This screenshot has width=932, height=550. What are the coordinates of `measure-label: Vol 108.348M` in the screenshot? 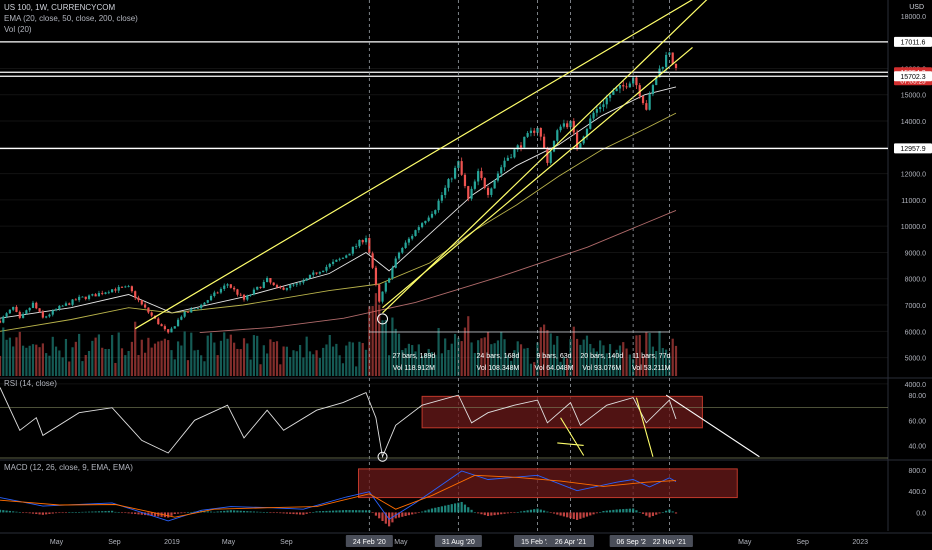 It's located at (498, 368).